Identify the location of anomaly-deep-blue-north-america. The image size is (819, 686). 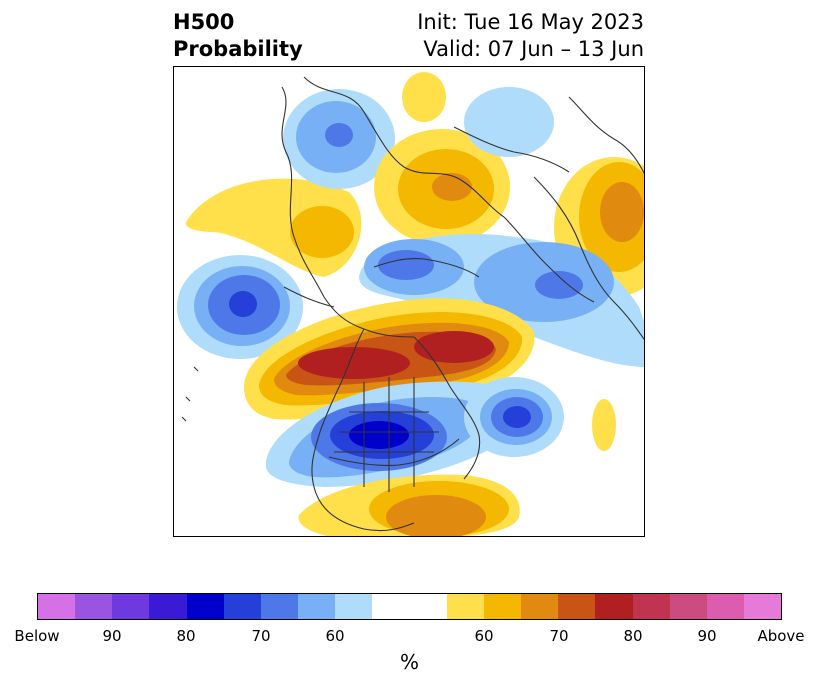
(395, 434).